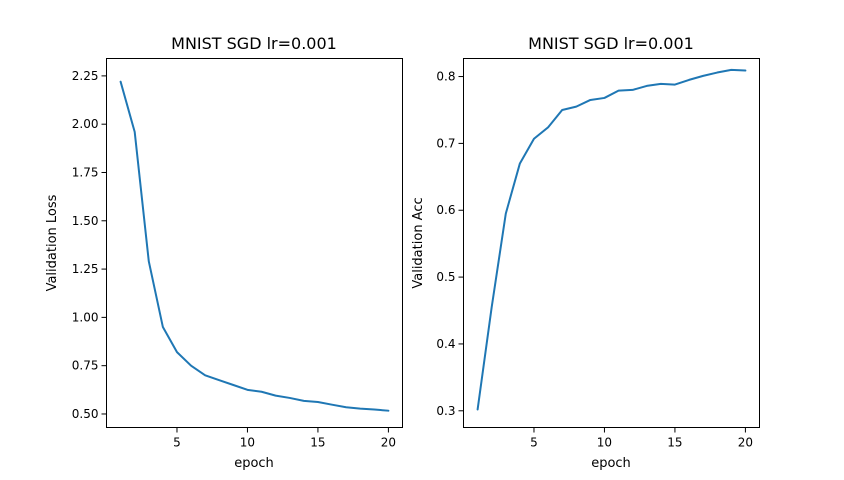  What do you see at coordinates (85, 269) in the screenshot?
I see `loss-y-tick-label: 1.25` at bounding box center [85, 269].